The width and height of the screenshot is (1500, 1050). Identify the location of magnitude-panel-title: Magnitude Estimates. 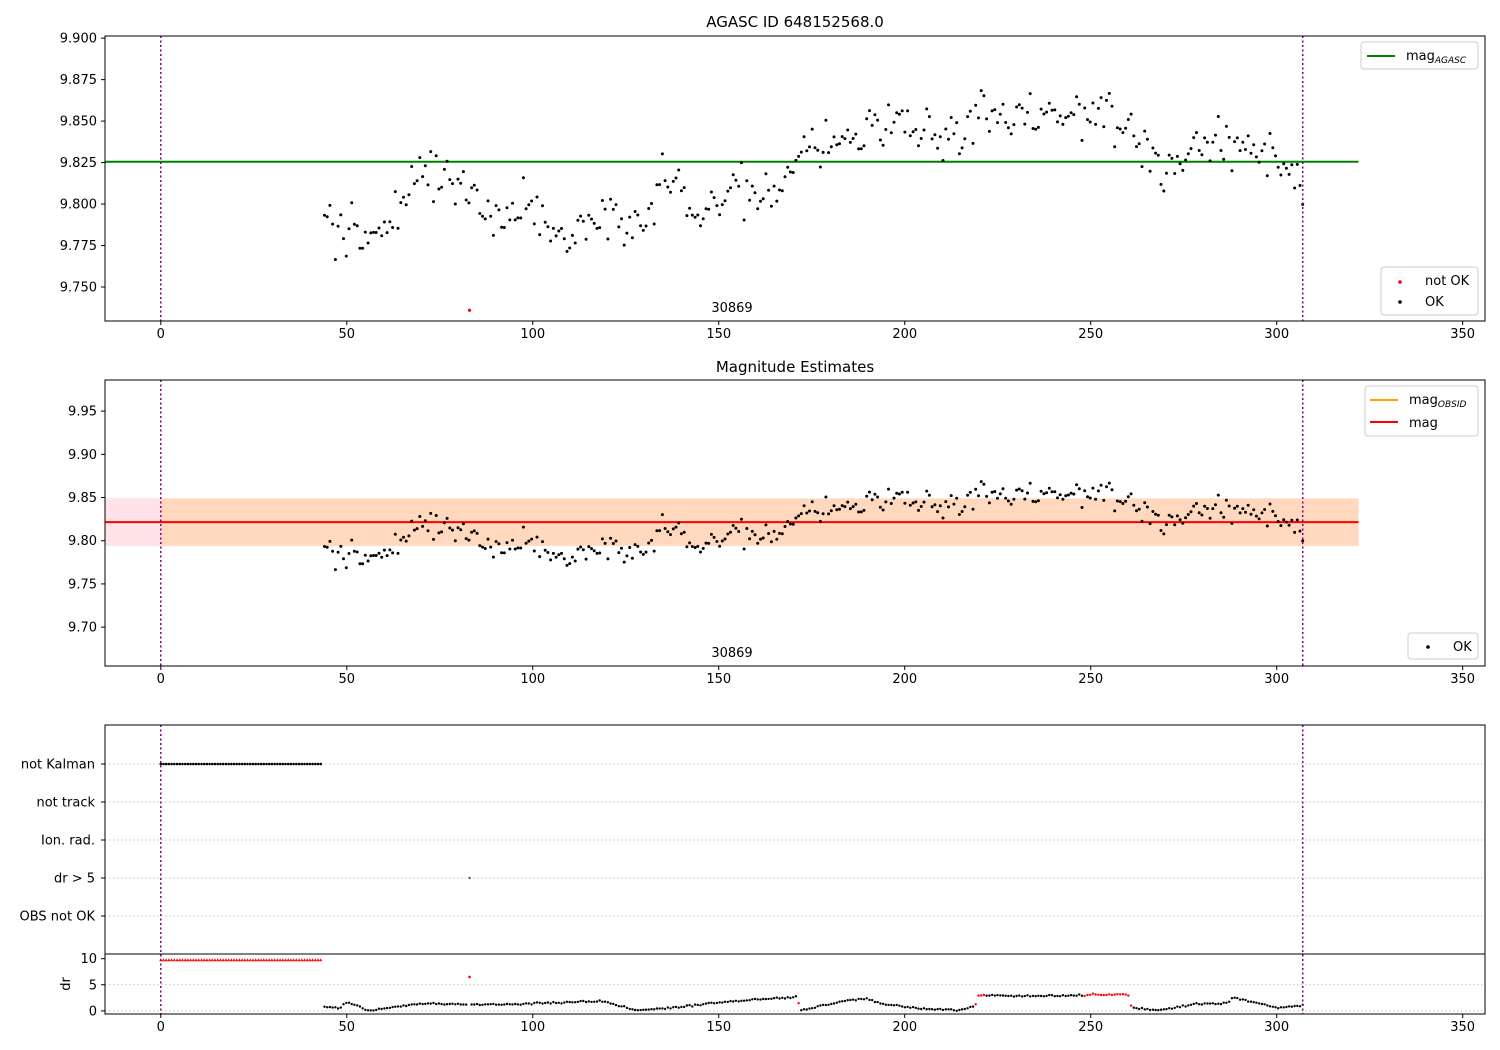
(795, 367).